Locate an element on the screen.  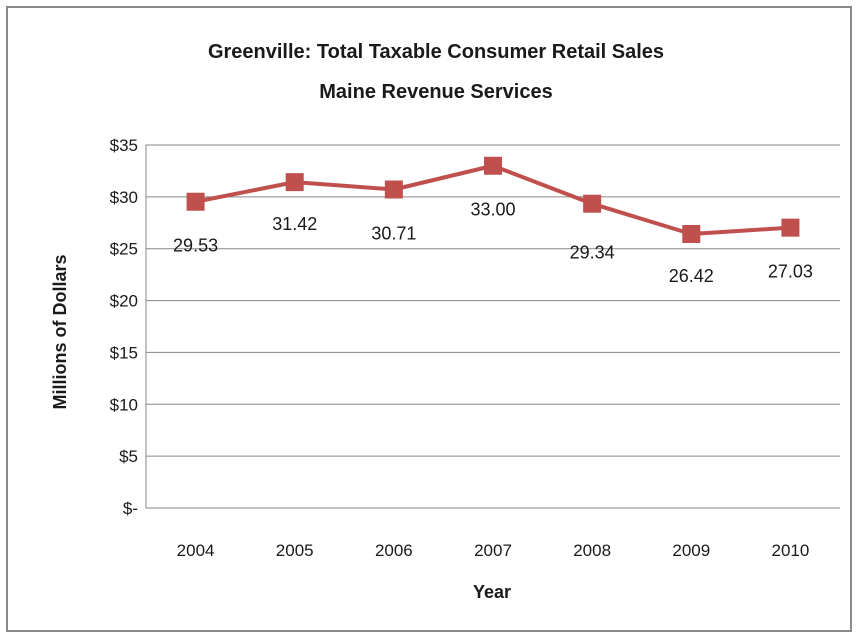
data-point-2005 is located at coordinates (294, 182).